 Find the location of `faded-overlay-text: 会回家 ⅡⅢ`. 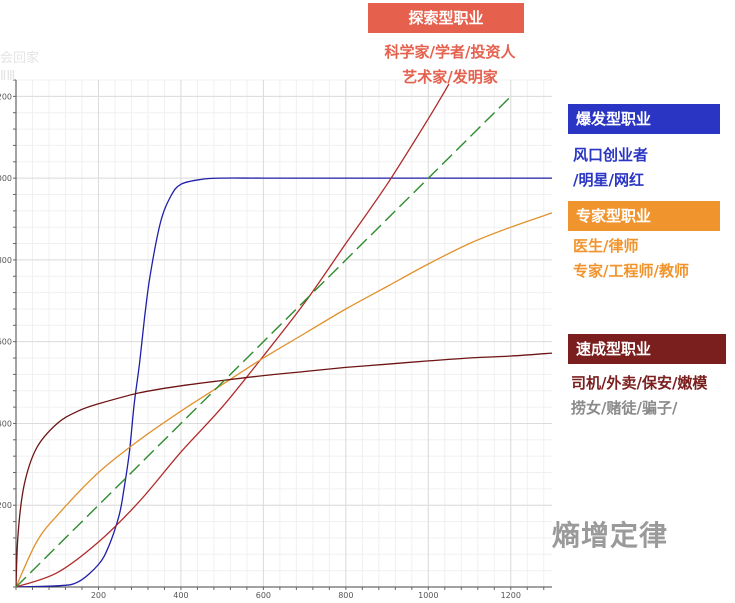

faded-overlay-text: 会回家 ⅡⅢ is located at coordinates (19, 68).